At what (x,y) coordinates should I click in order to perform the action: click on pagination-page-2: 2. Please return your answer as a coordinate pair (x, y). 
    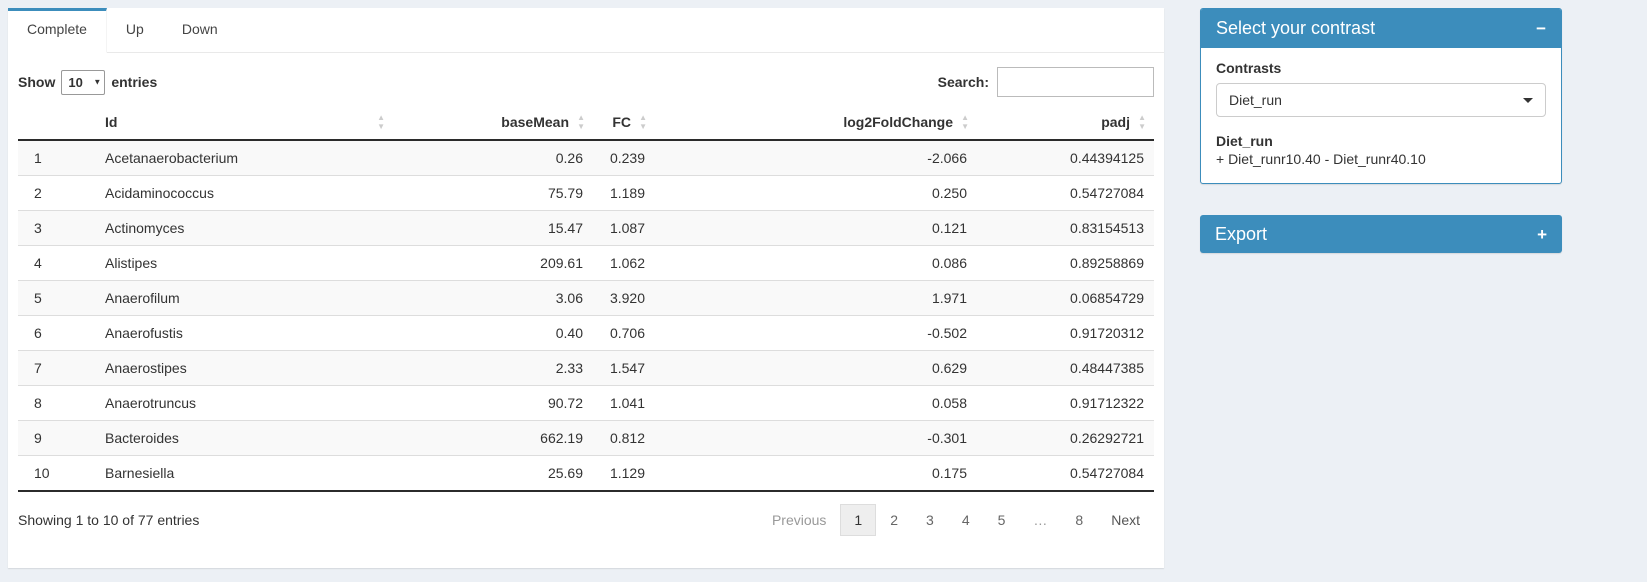
    Looking at the image, I should click on (894, 520).